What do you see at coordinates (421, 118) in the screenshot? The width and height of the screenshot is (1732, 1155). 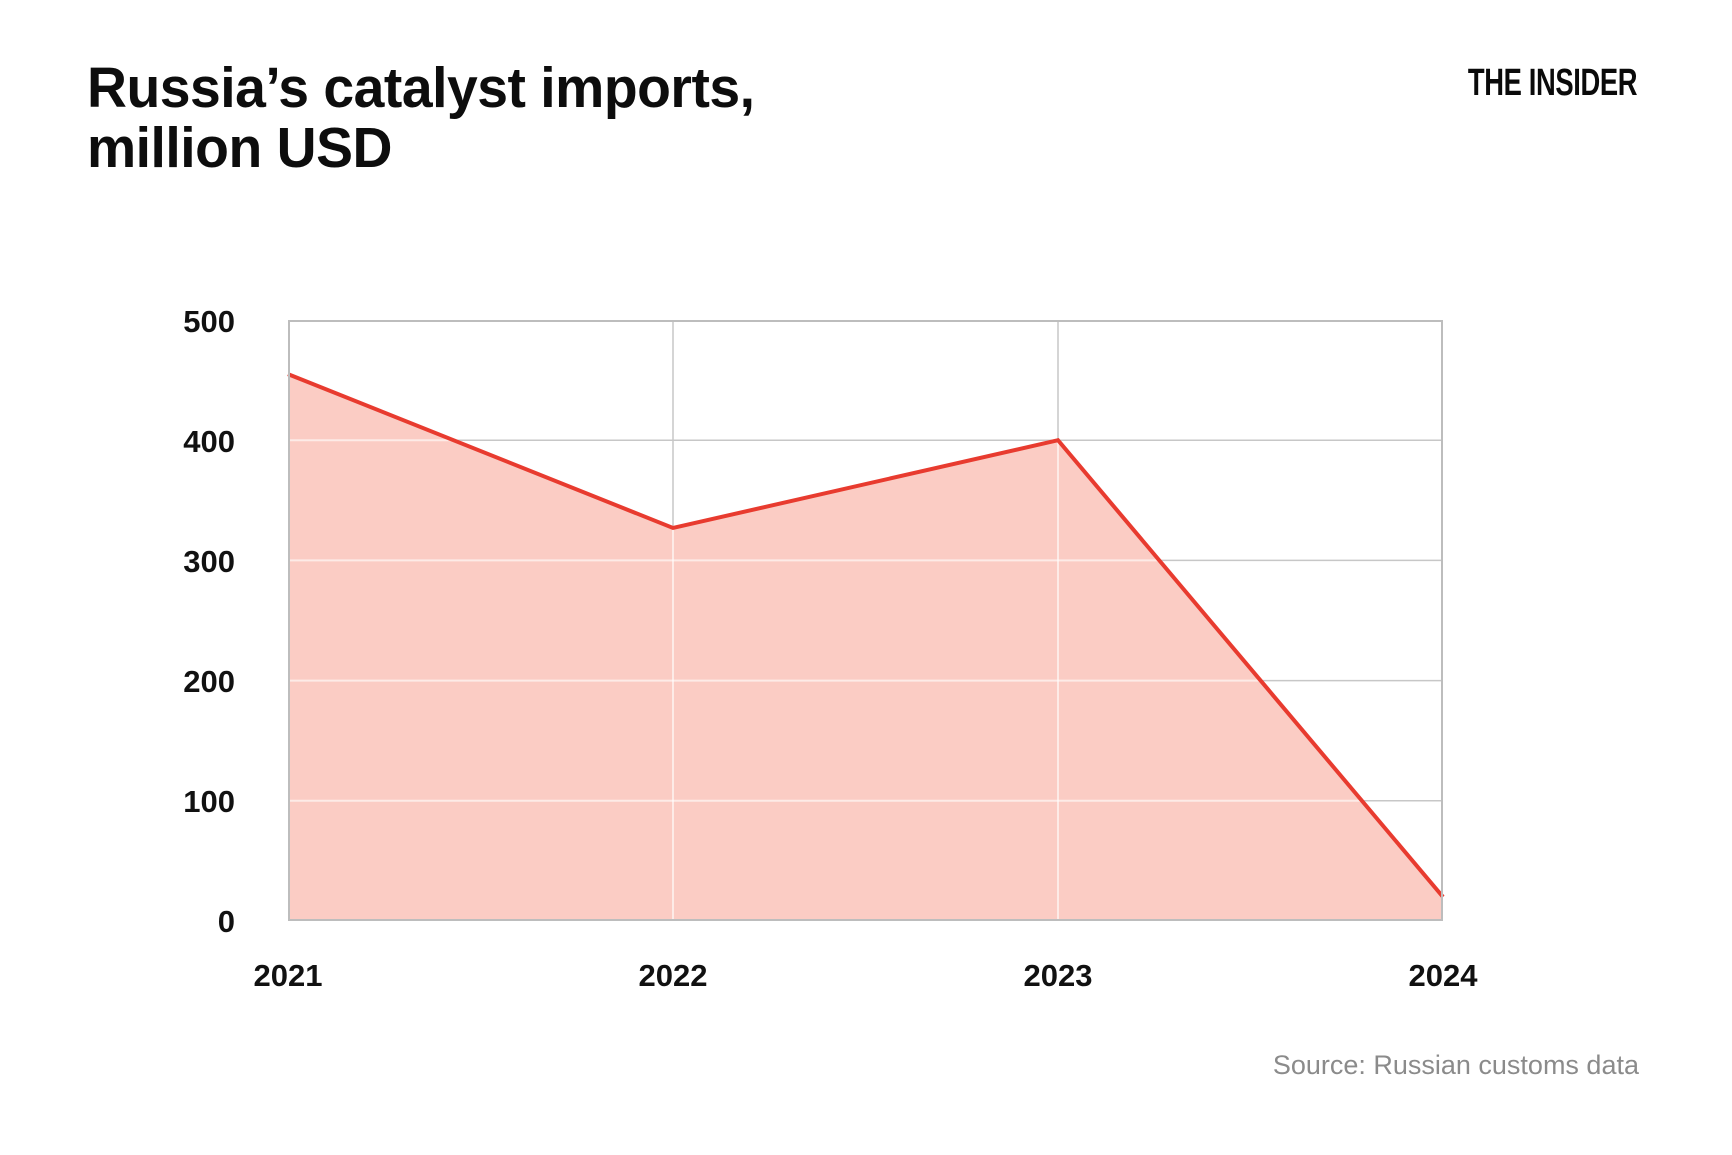 I see `chart-title: Russia’s catalyst imports, million USD` at bounding box center [421, 118].